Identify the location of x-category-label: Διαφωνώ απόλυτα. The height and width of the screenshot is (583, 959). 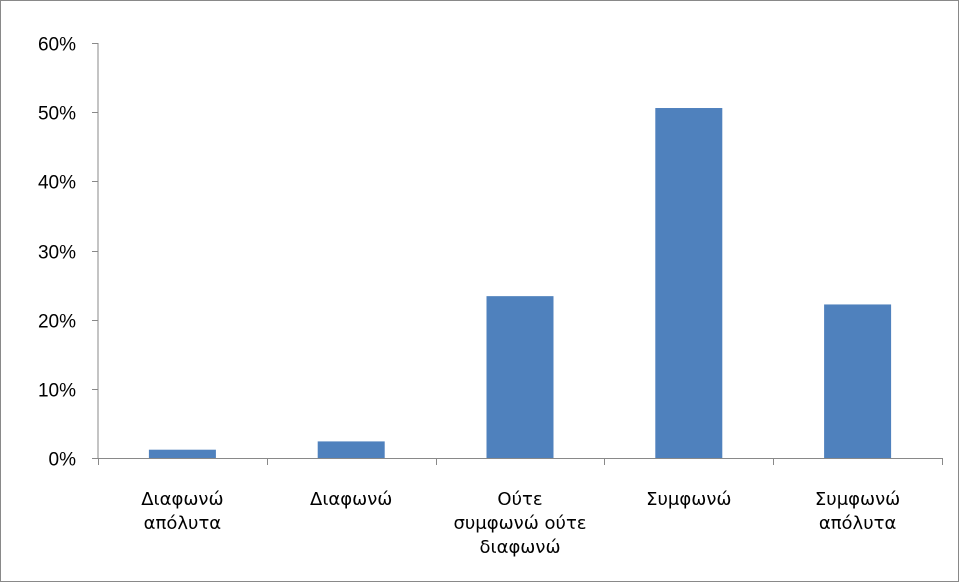
(182, 511).